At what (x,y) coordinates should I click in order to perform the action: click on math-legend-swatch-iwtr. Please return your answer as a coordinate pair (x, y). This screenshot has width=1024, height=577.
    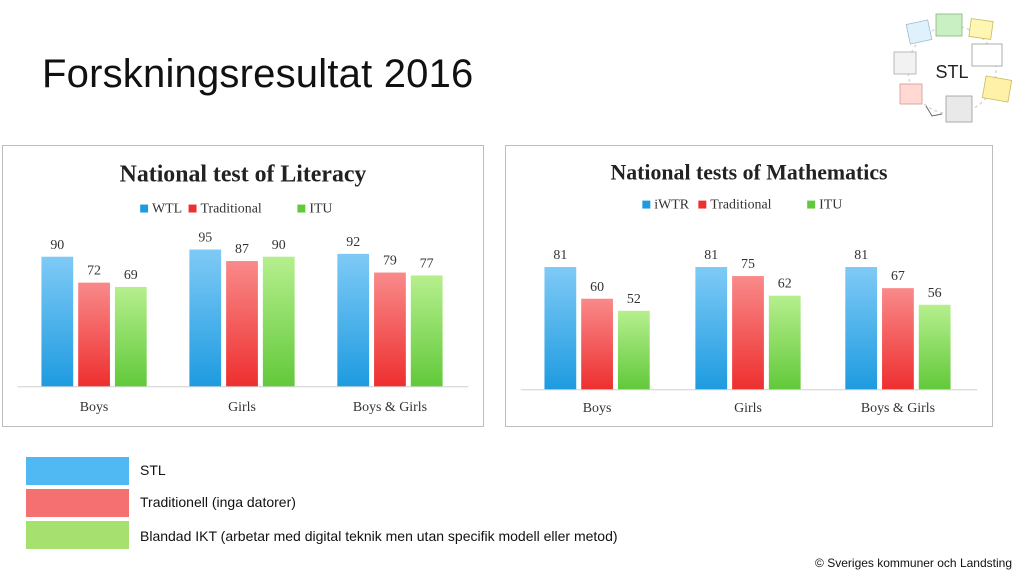
    Looking at the image, I should click on (646, 204).